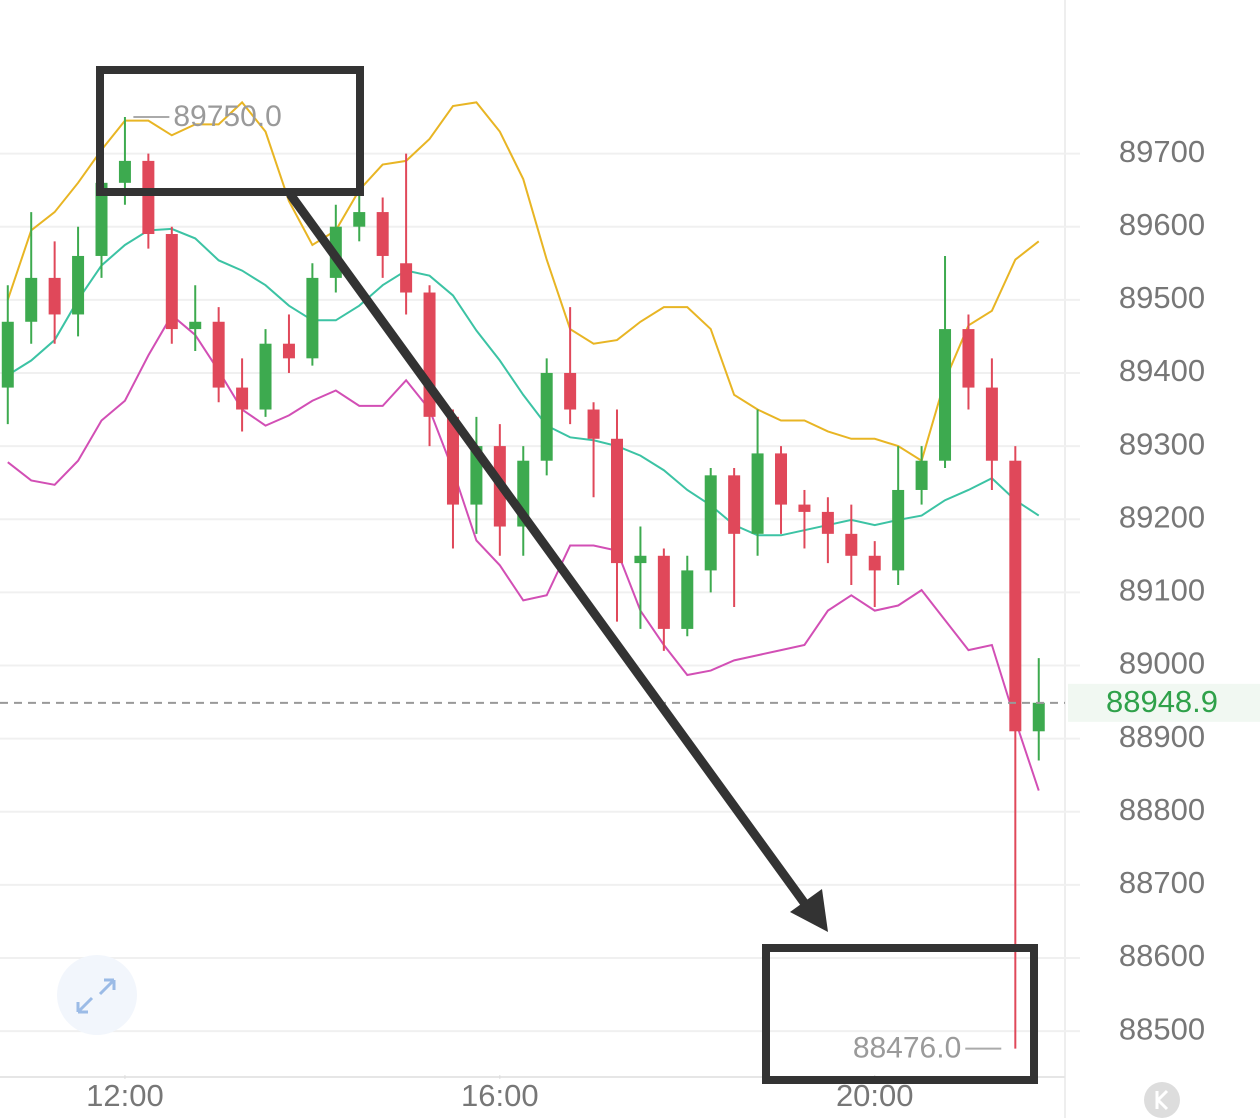 This screenshot has height=1118, width=1260. What do you see at coordinates (907, 1048) in the screenshot?
I see `min-label: 88476.0` at bounding box center [907, 1048].